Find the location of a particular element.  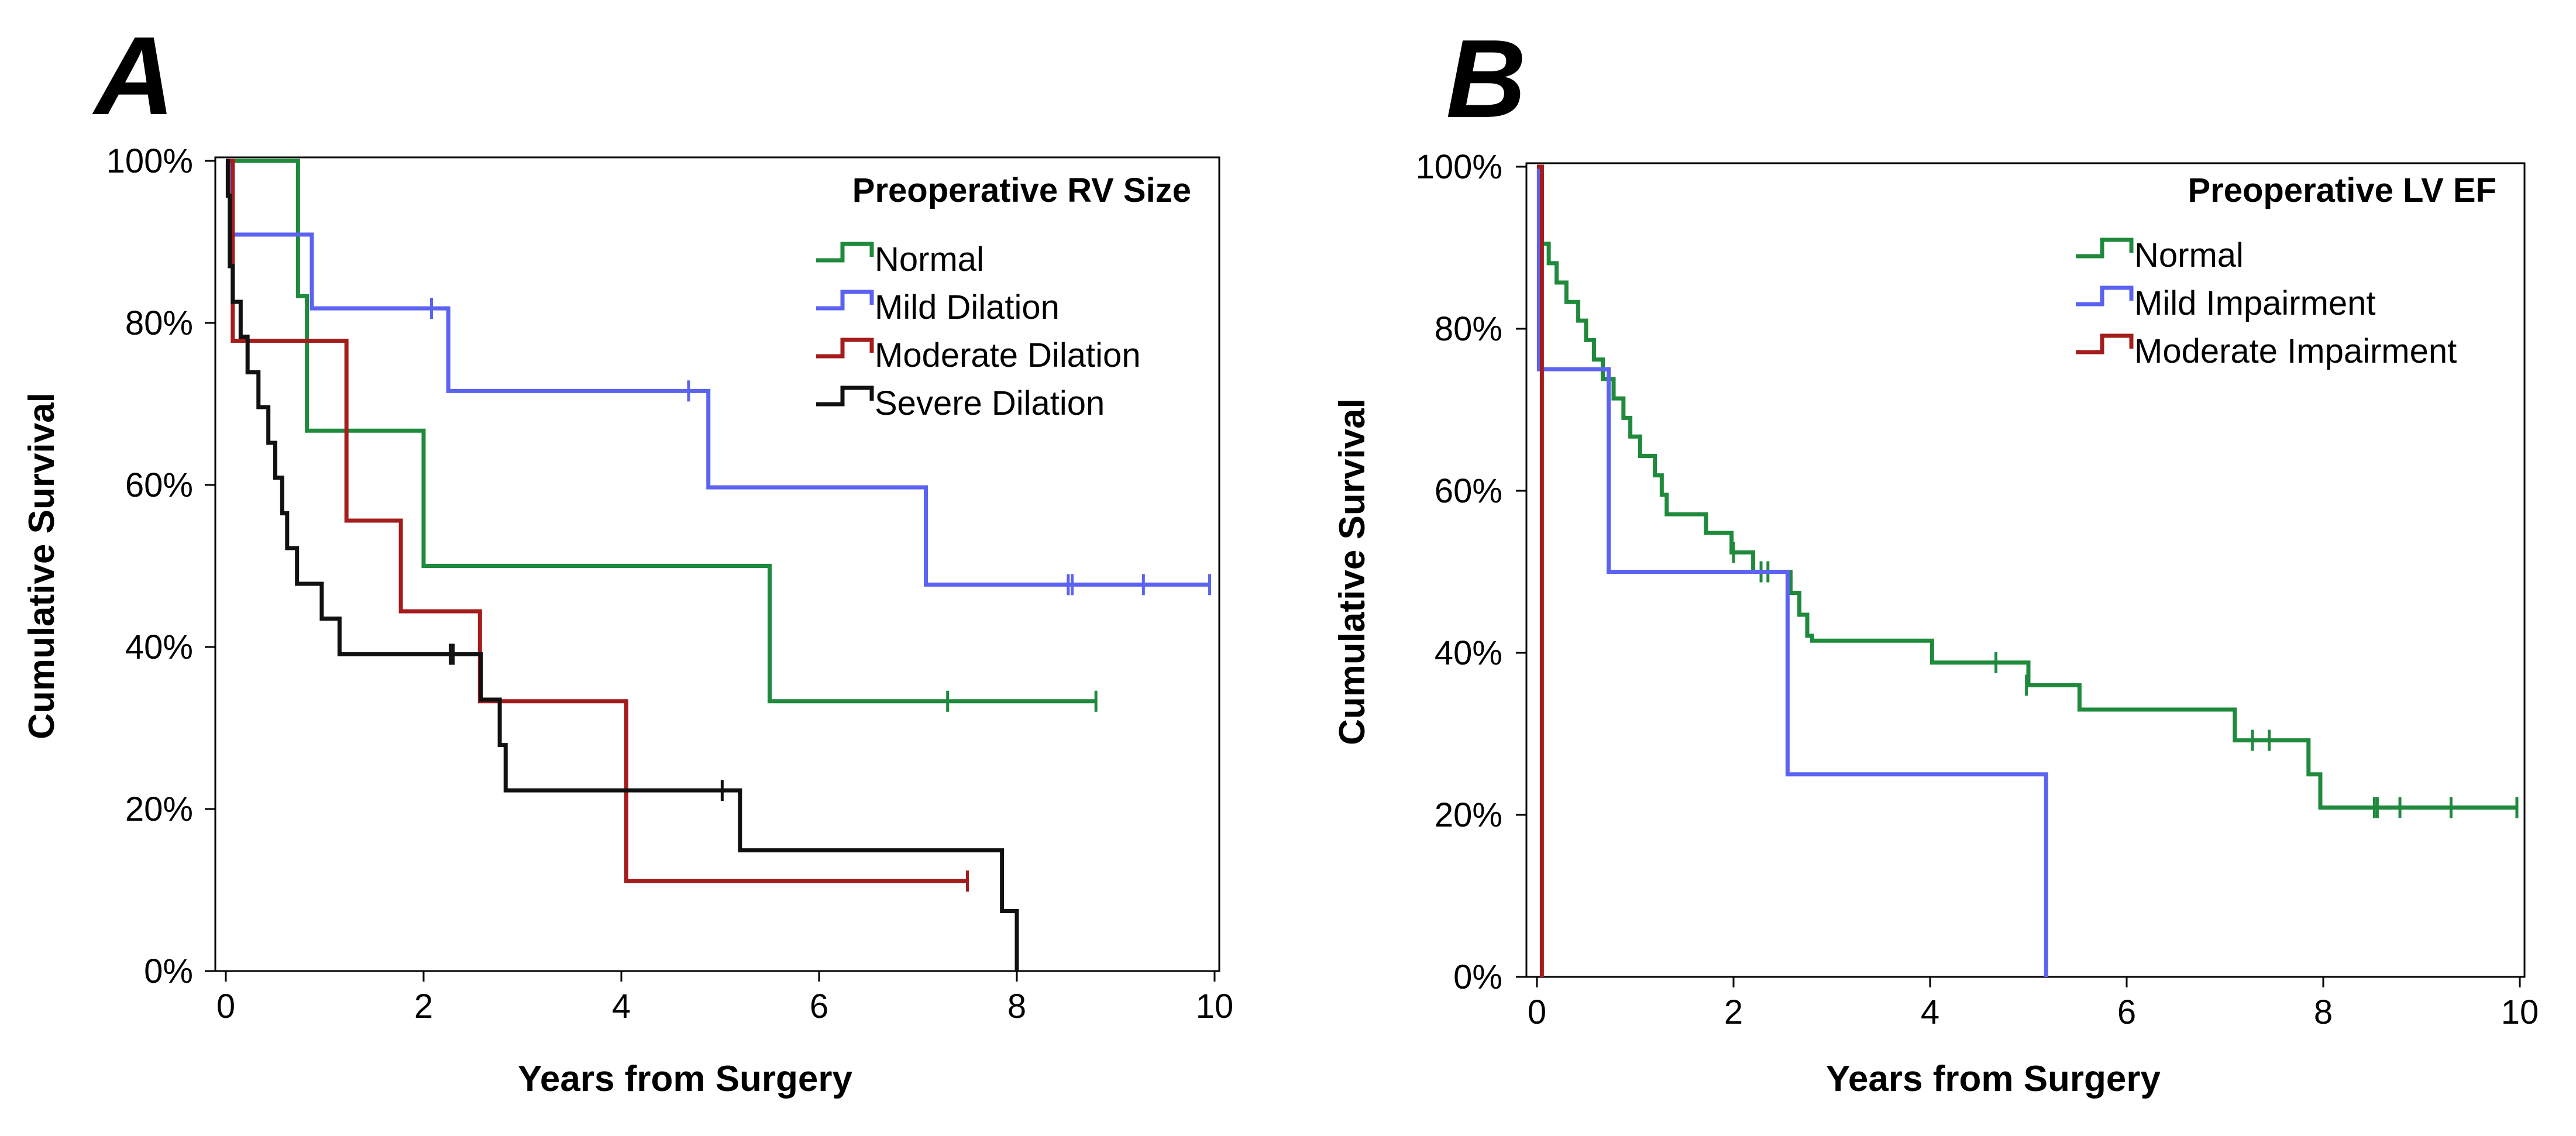

legend-swatch-mild-impairment is located at coordinates (2105, 296).